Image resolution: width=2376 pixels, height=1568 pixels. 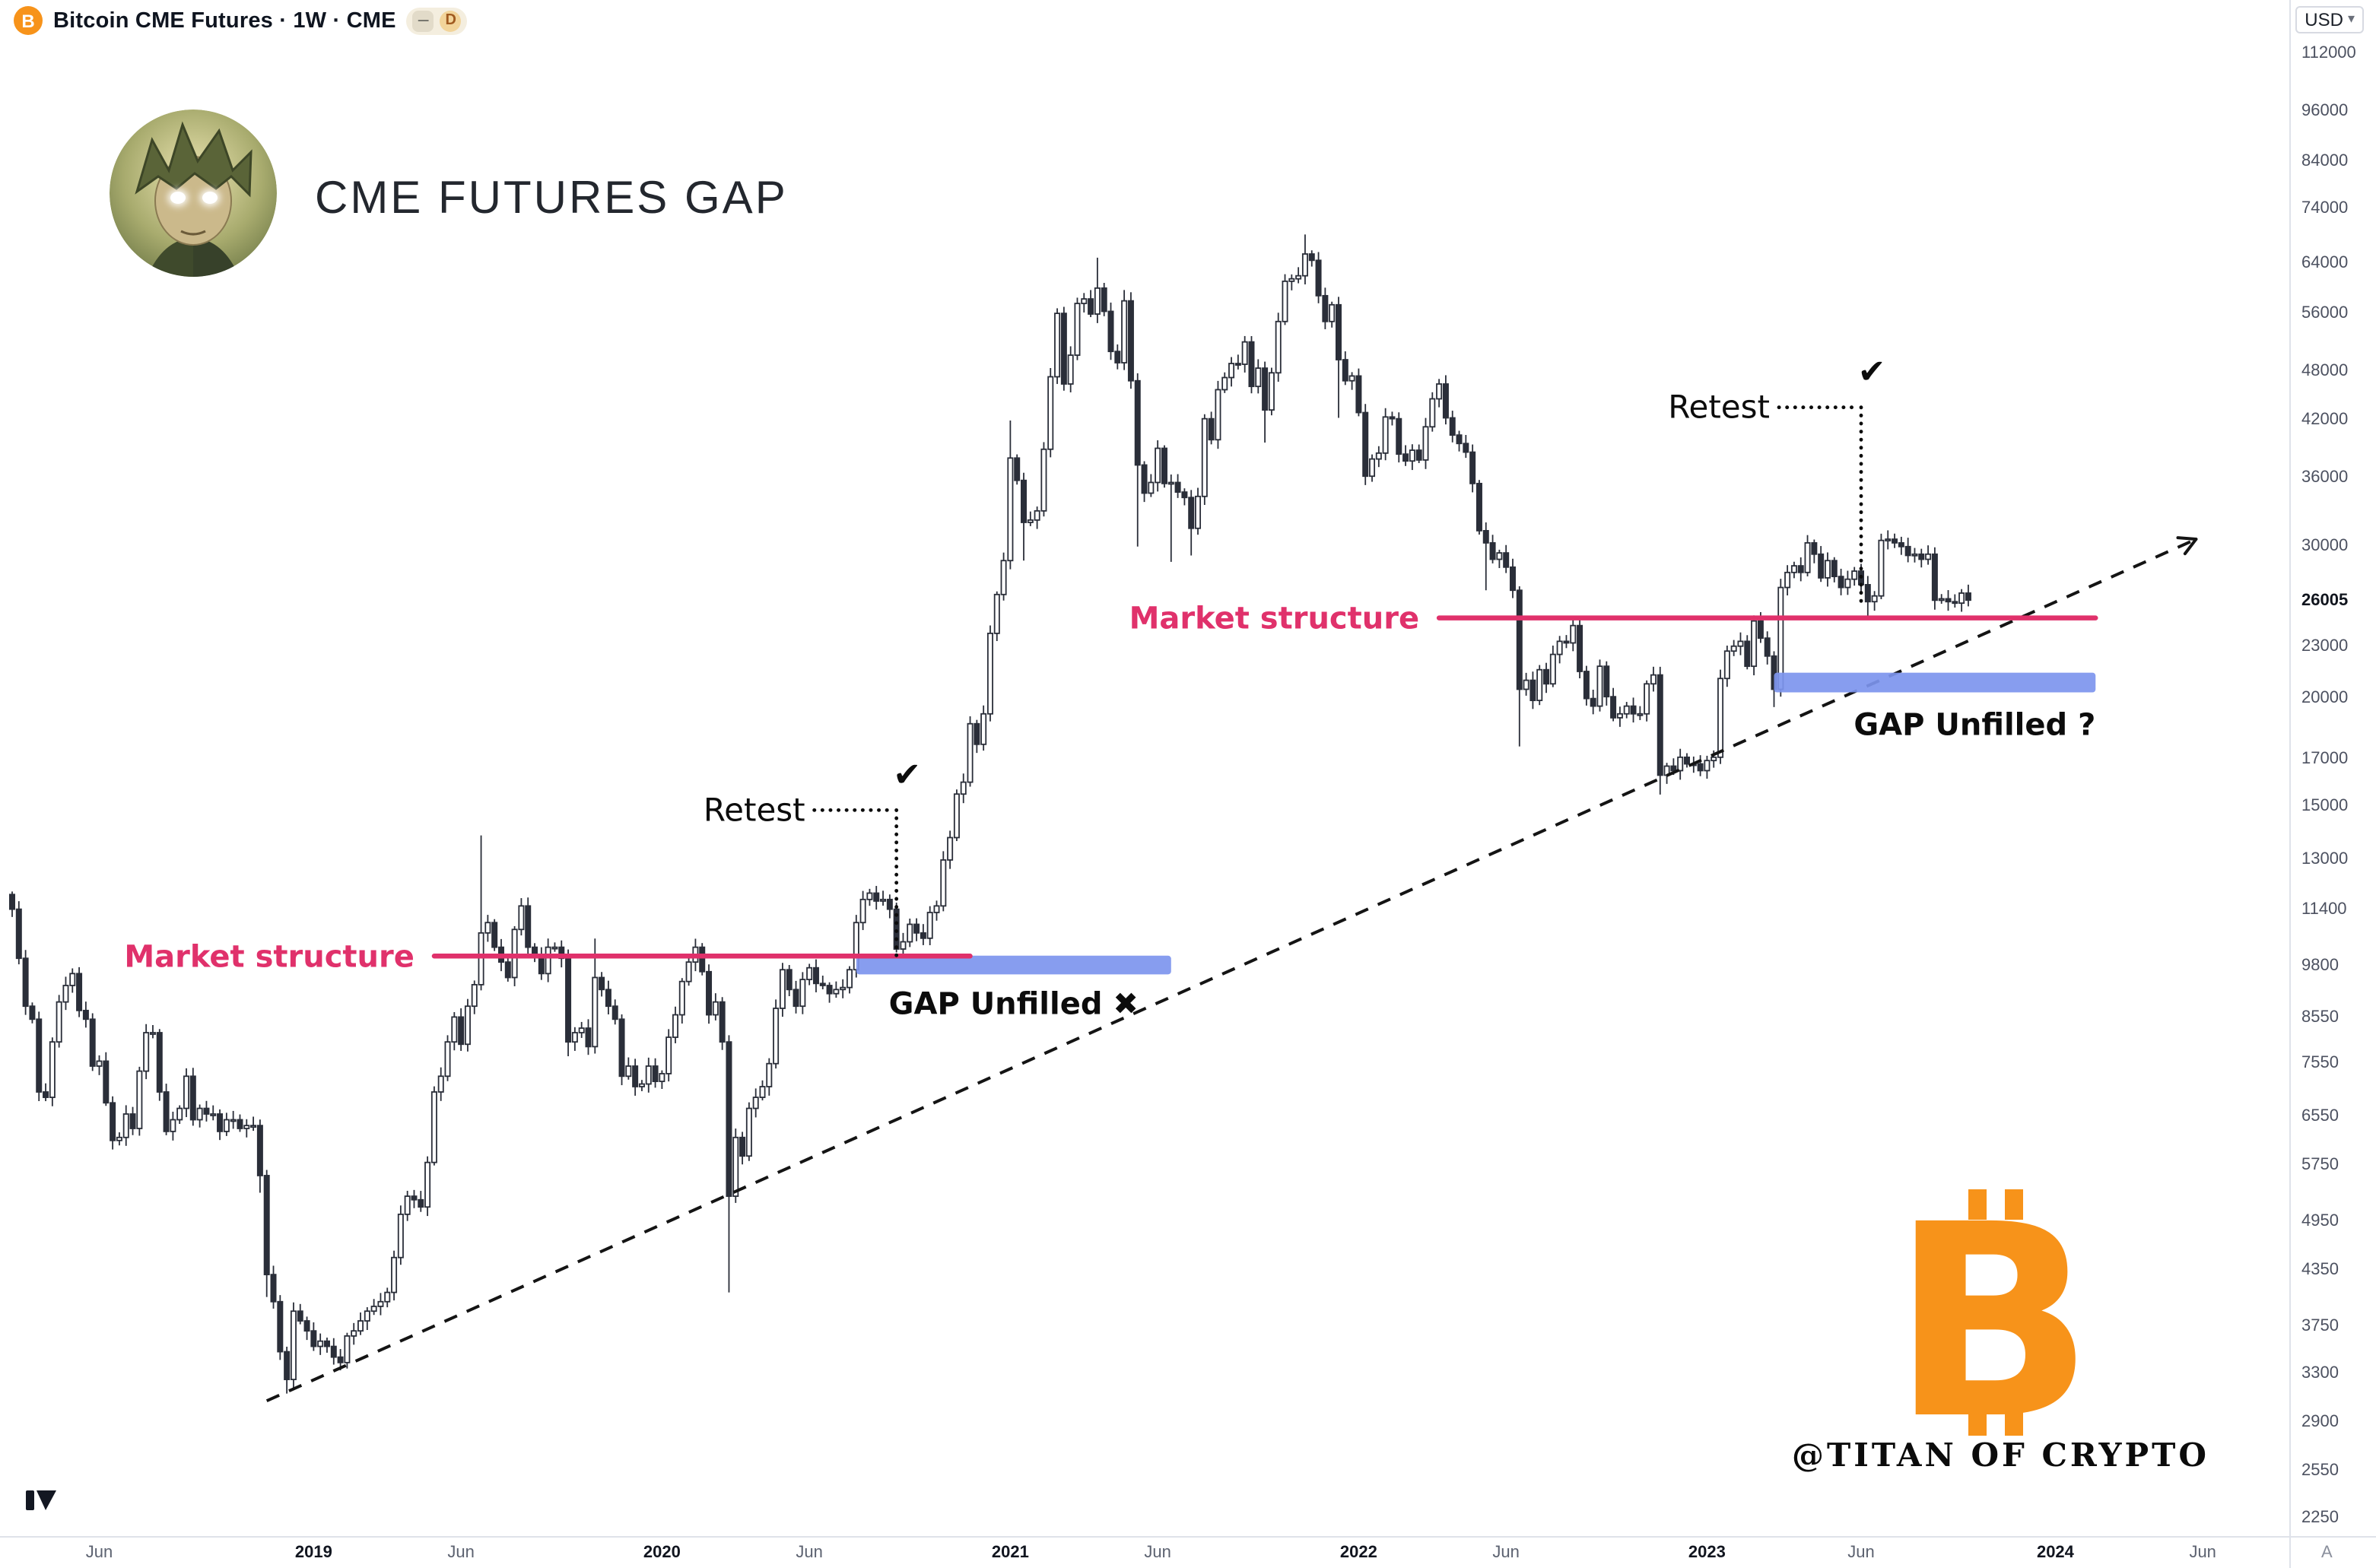 I want to click on time-tick: 2019, so click(x=313, y=1553).